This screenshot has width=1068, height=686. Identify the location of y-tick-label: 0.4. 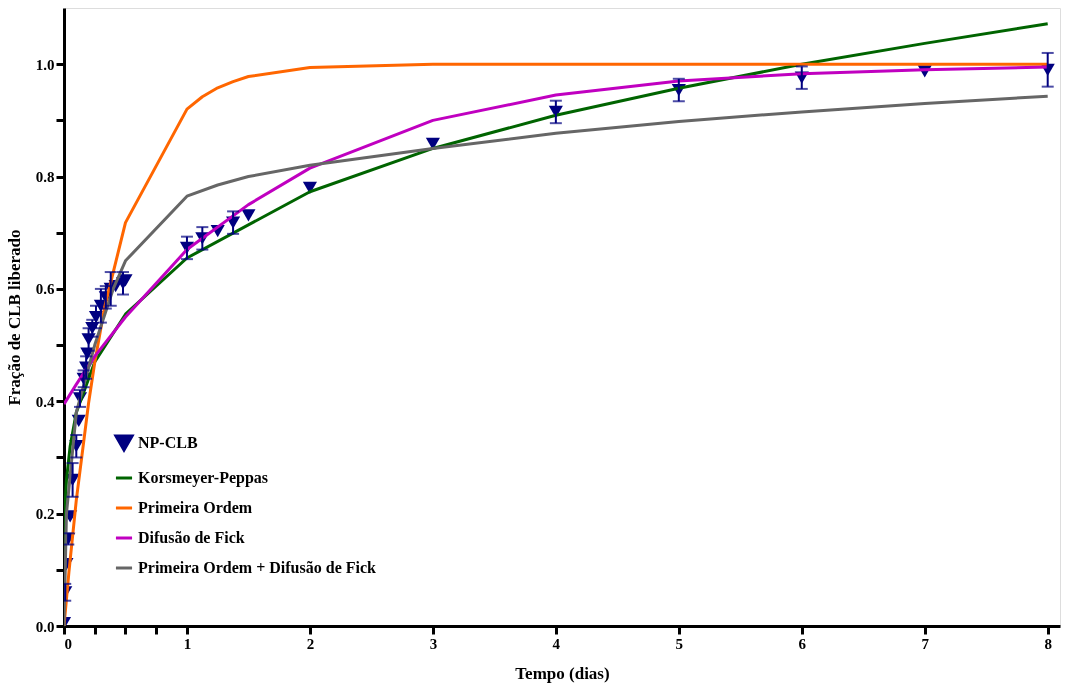
(45, 401).